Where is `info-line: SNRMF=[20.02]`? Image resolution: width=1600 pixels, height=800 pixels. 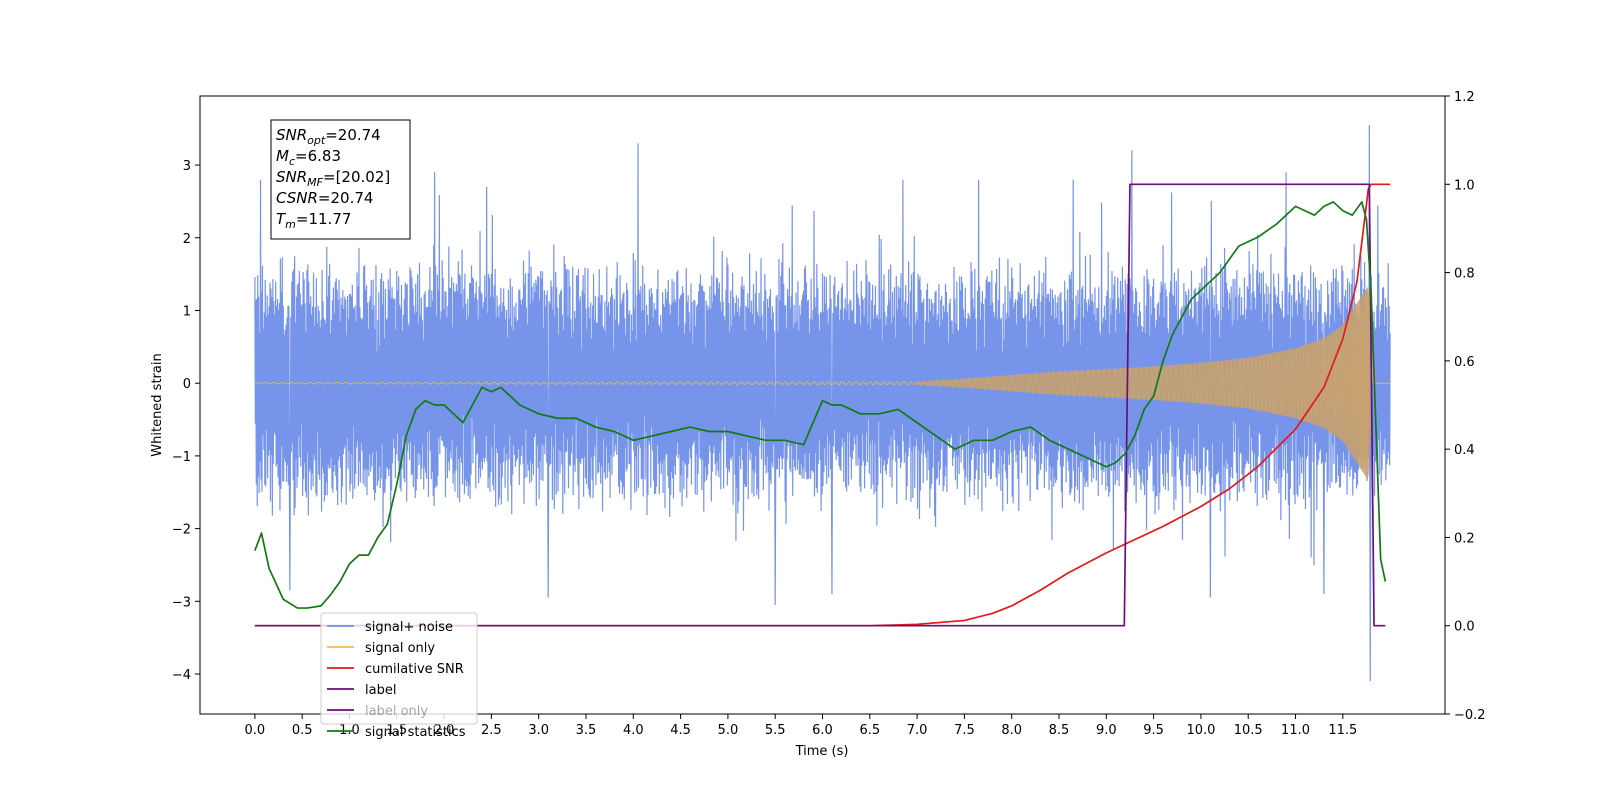 info-line: SNRMF=[20.02] is located at coordinates (333, 178).